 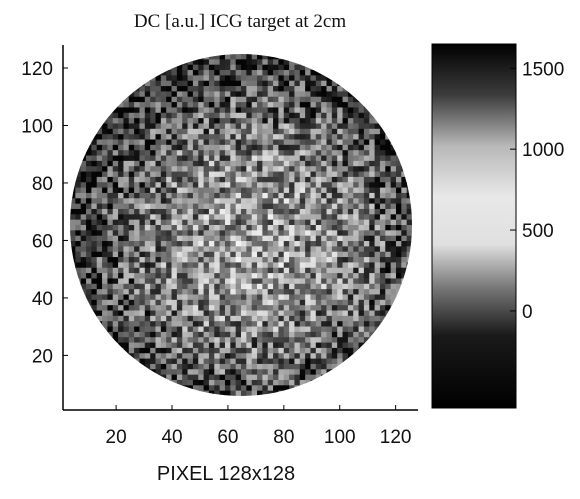 What do you see at coordinates (42, 241) in the screenshot?
I see `y-tick-label: 60` at bounding box center [42, 241].